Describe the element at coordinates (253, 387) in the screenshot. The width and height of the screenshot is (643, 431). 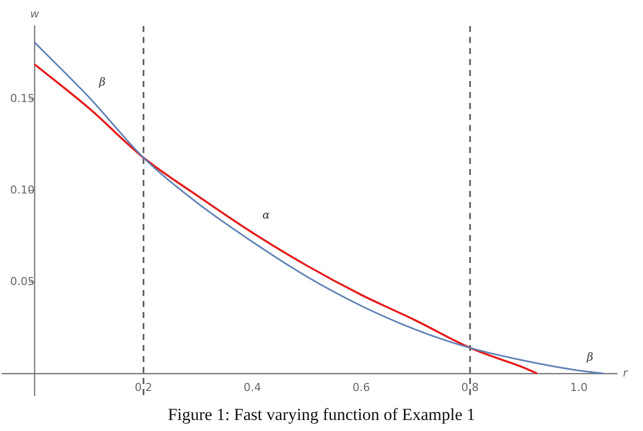
I see `x-tick-label: 0.4` at that location.